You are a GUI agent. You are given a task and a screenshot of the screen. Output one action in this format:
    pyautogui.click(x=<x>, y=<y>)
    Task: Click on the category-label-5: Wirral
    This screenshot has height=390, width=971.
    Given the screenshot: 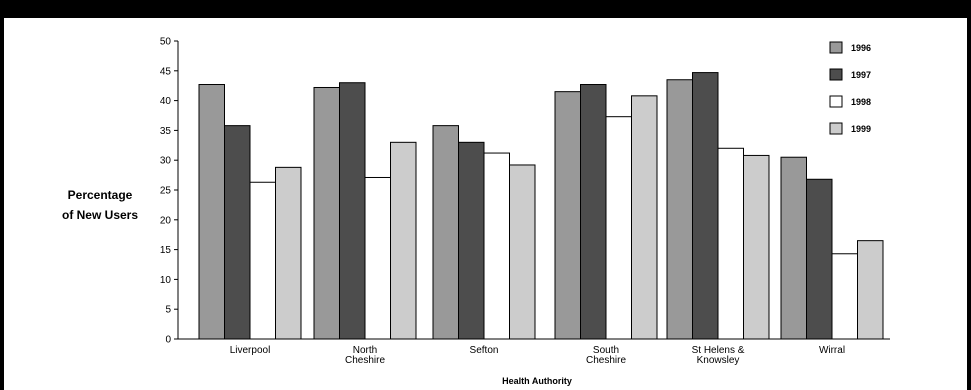 What is the action you would take?
    pyautogui.click(x=832, y=350)
    